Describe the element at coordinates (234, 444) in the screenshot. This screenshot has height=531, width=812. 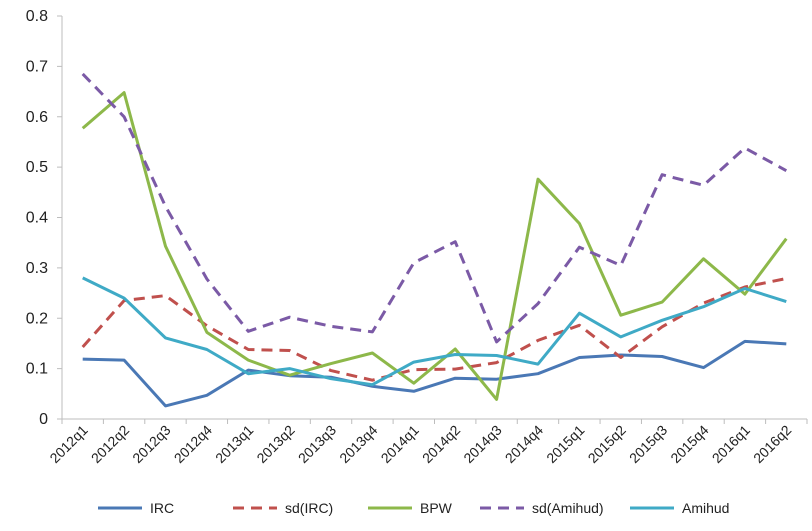
I see `x-tick-label: 2013q1` at that location.